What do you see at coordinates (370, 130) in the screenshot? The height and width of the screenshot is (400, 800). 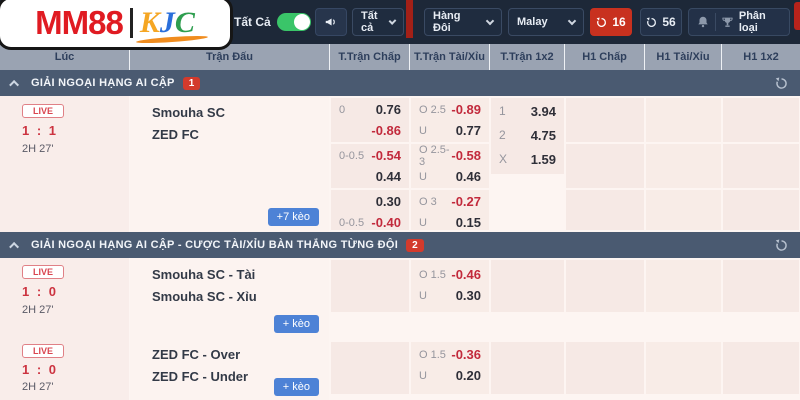 I see `odds-option: -0.86` at bounding box center [370, 130].